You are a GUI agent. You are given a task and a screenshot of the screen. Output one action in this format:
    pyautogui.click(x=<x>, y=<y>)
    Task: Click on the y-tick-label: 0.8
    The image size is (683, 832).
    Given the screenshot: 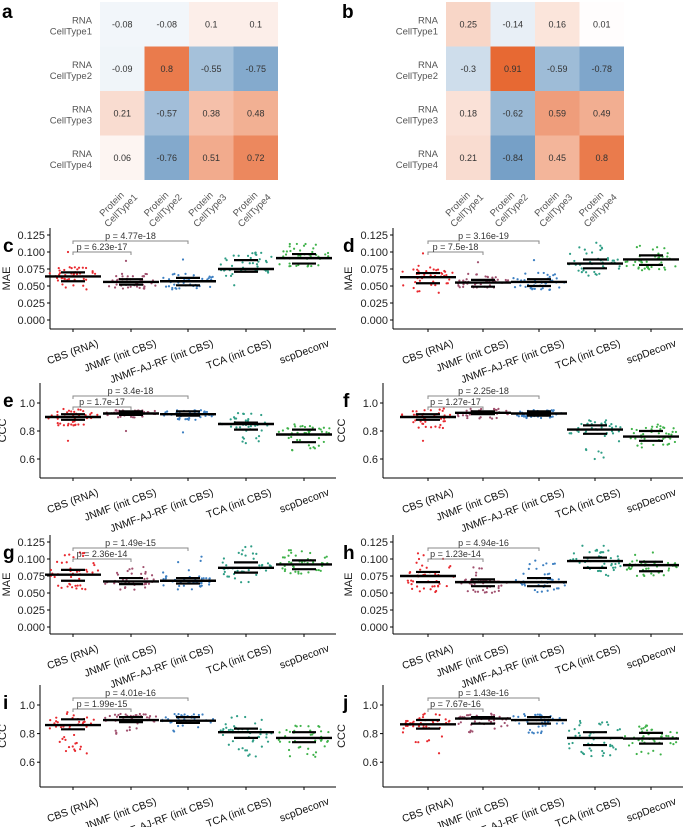 What is the action you would take?
    pyautogui.click(x=370, y=432)
    